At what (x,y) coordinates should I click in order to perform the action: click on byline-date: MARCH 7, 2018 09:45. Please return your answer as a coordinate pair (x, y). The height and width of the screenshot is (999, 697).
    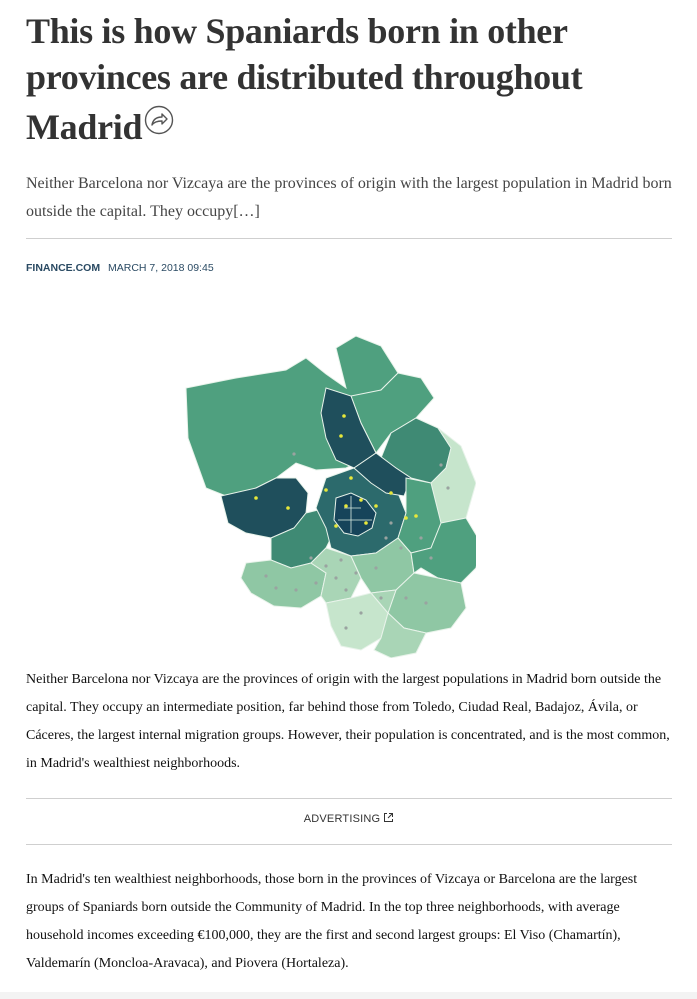
    Looking at the image, I should click on (161, 268).